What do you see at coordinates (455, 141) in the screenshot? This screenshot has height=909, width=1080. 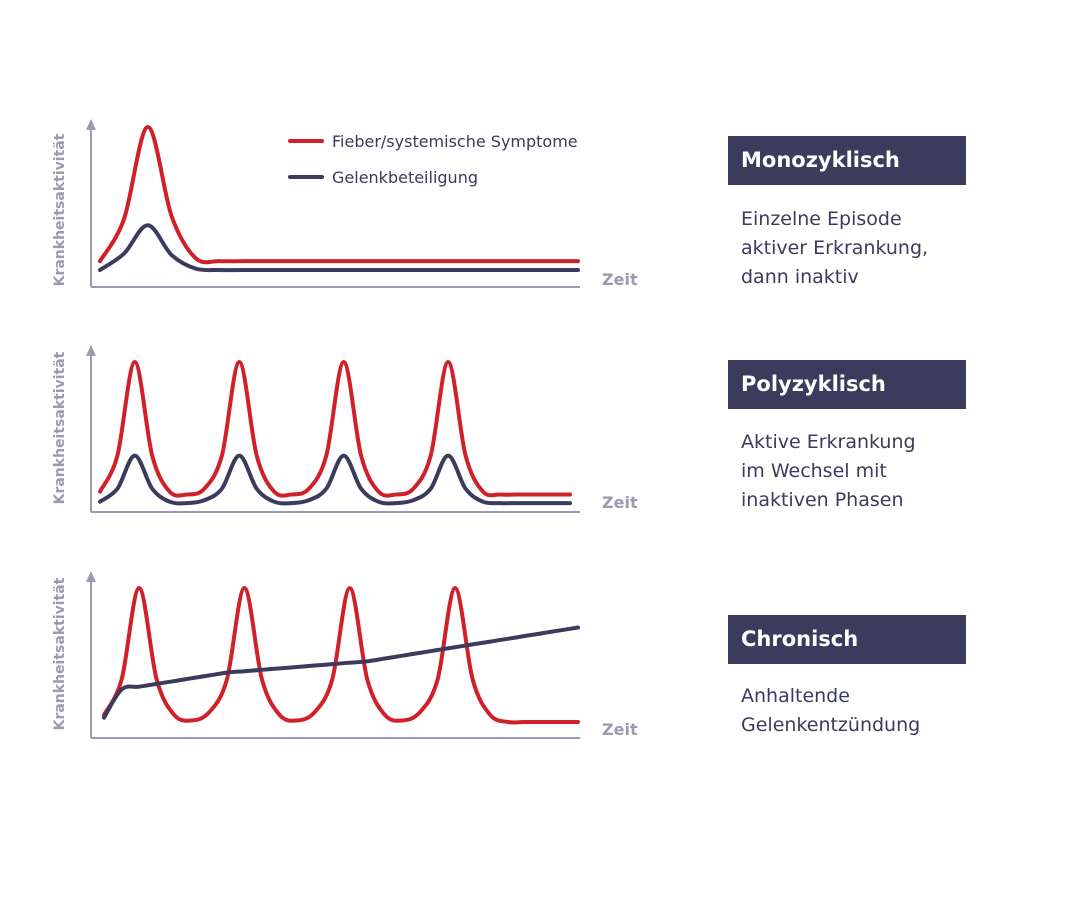 I see `legend-fever-label: Fieber/systemische Symptome` at bounding box center [455, 141].